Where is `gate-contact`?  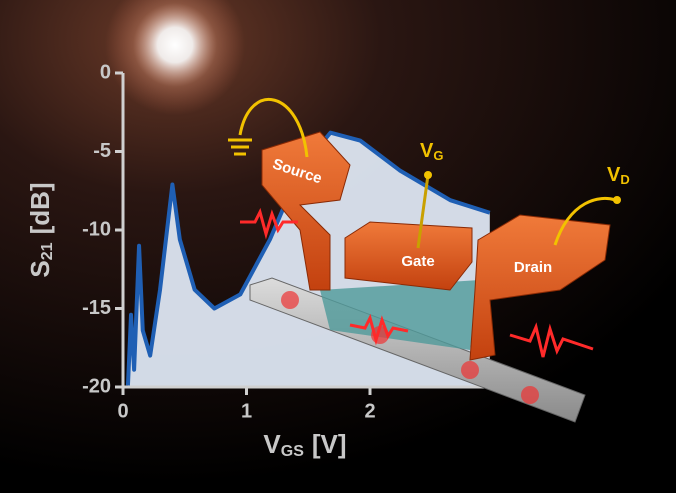
gate-contact is located at coordinates (408, 256).